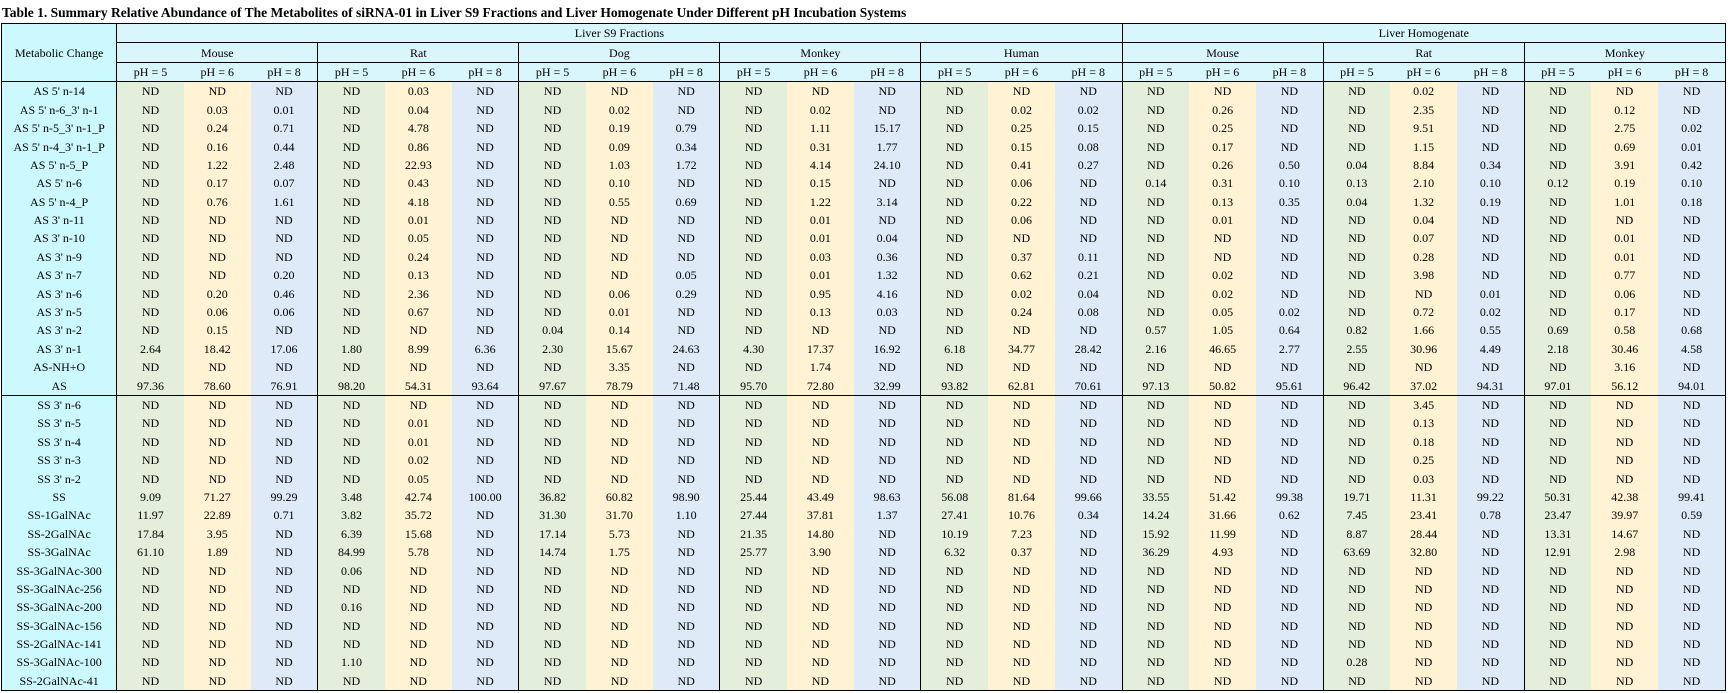 This screenshot has width=1728, height=693. What do you see at coordinates (59, 183) in the screenshot?
I see `row-label: AS 5' n-6` at bounding box center [59, 183].